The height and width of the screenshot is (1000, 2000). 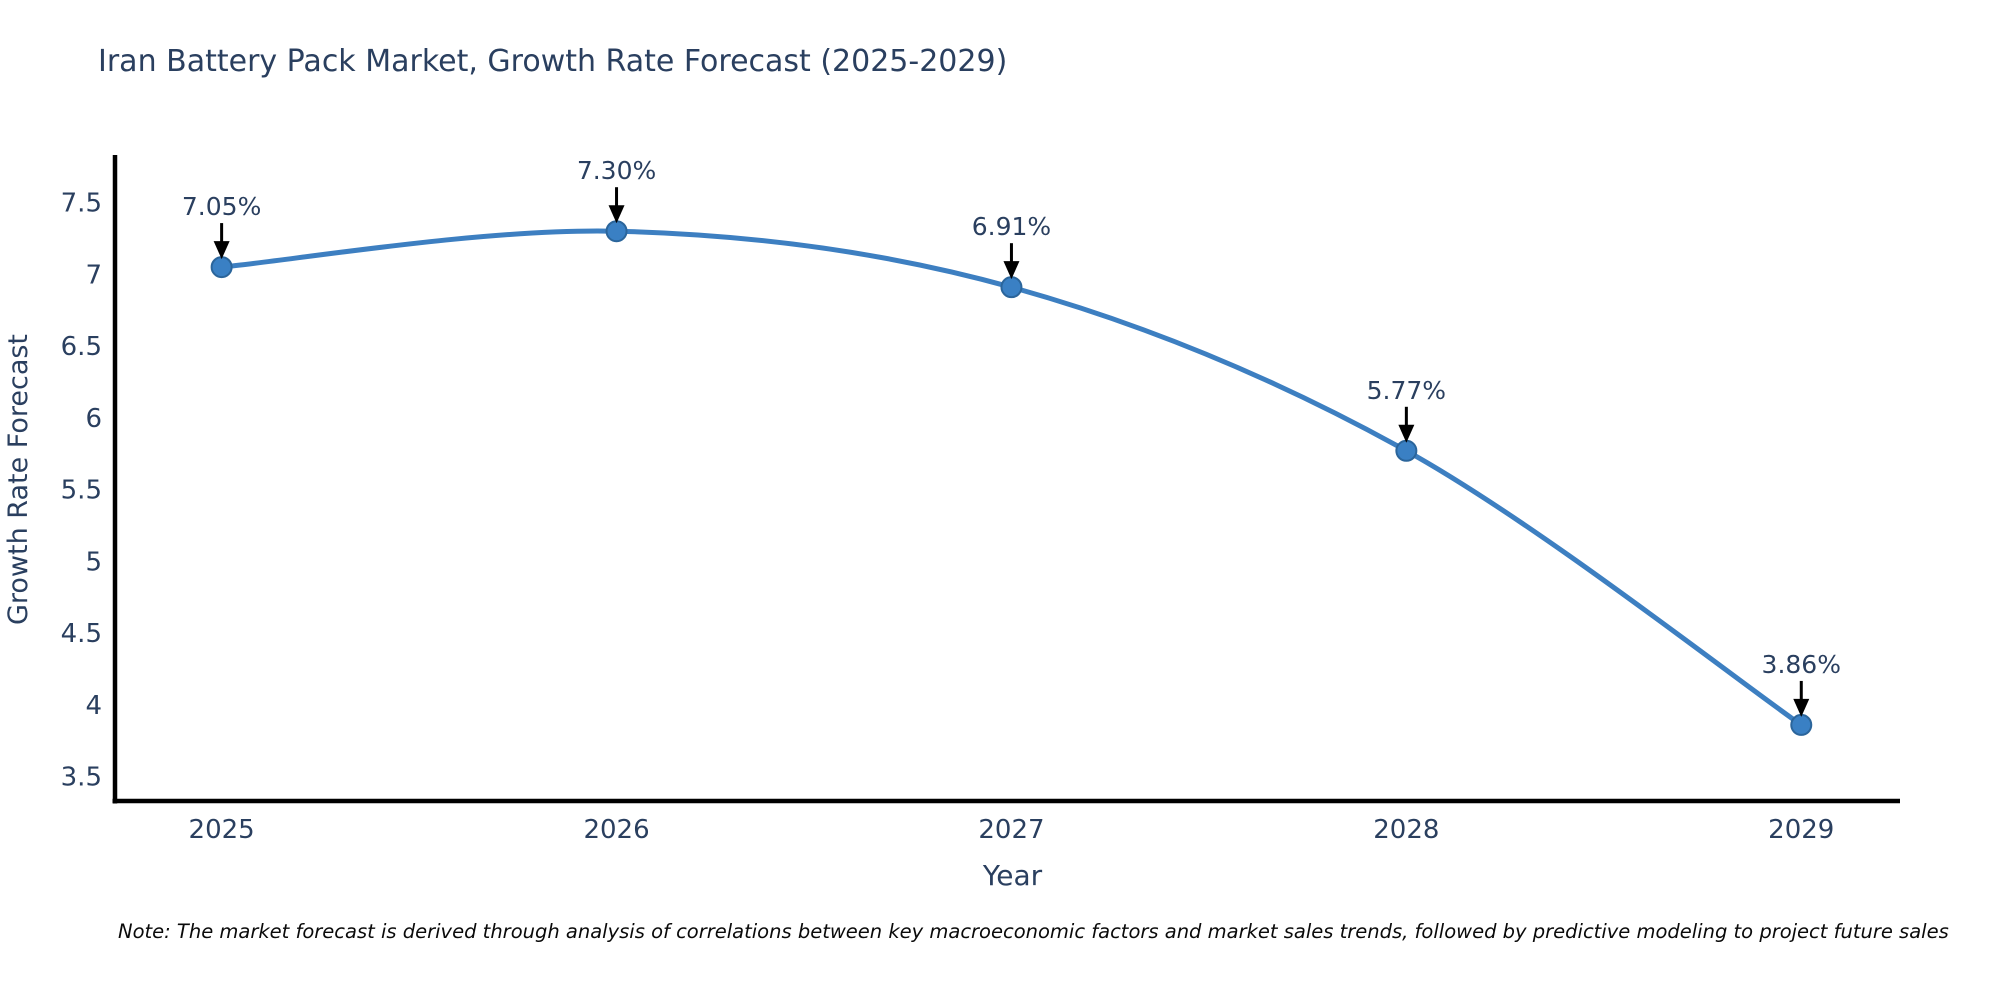 What do you see at coordinates (1406, 390) in the screenshot?
I see `data-point-label: 5.77%` at bounding box center [1406, 390].